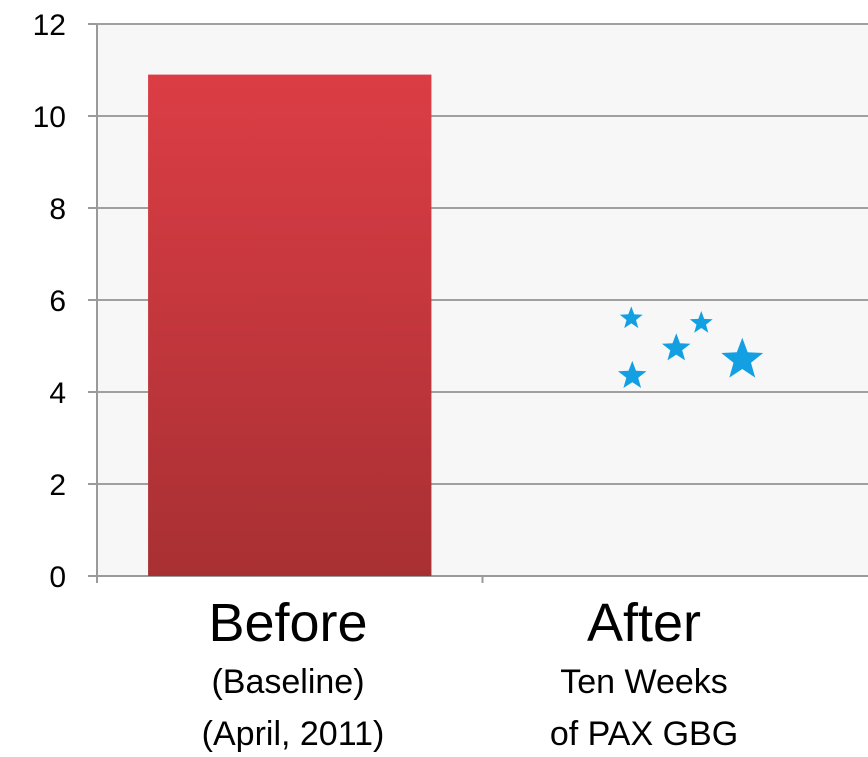 This screenshot has height=757, width=868. What do you see at coordinates (57, 485) in the screenshot?
I see `y-tick-label: 2` at bounding box center [57, 485].